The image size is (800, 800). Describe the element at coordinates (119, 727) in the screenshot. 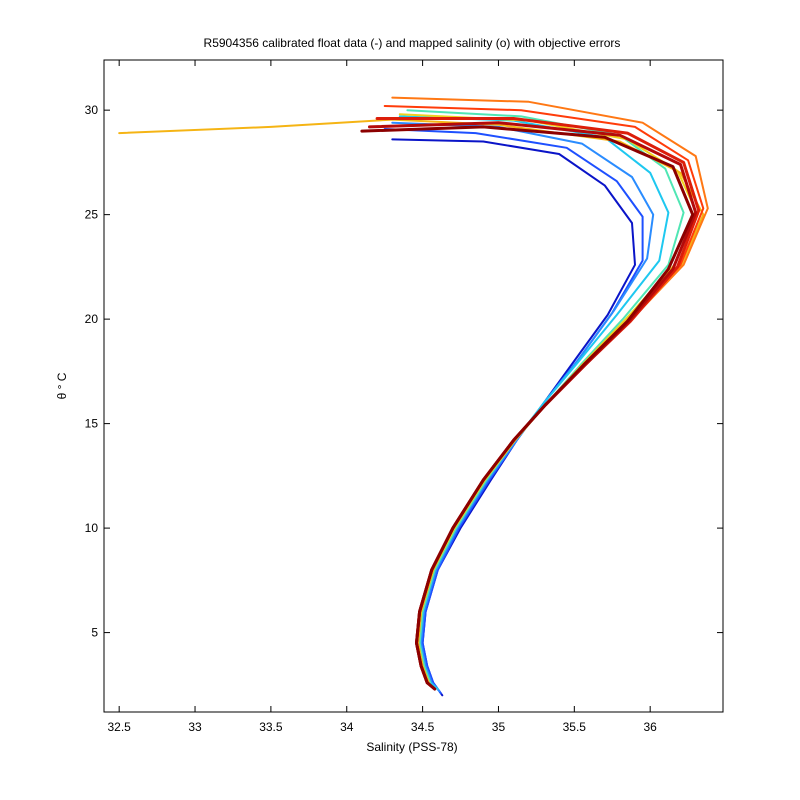

I see `x-tick-label: 32.5` at that location.